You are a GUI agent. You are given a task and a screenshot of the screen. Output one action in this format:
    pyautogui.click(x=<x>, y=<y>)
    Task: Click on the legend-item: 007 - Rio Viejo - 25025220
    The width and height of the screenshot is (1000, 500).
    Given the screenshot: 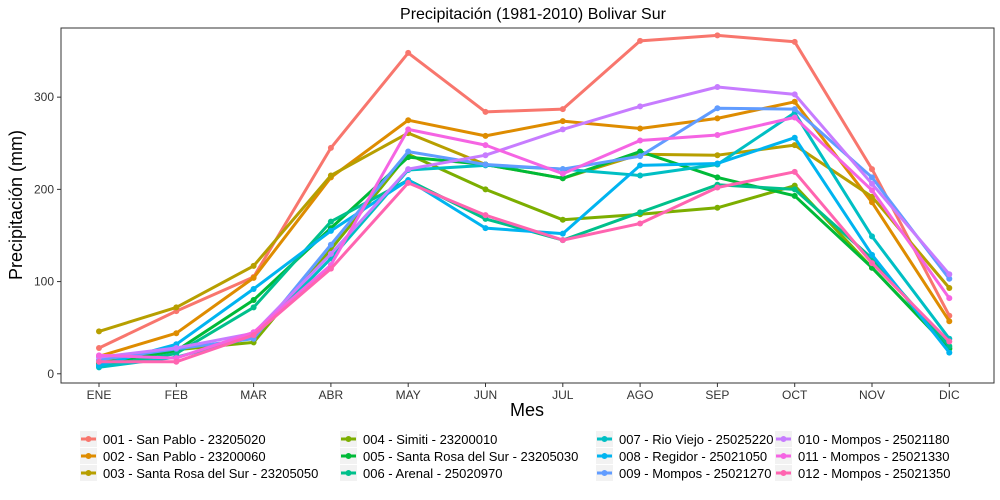 What is the action you would take?
    pyautogui.click(x=684, y=439)
    